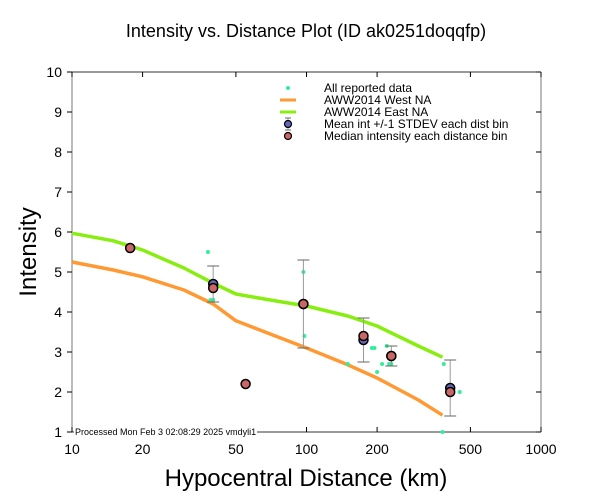 The height and width of the screenshot is (504, 612). Describe the element at coordinates (58, 432) in the screenshot. I see `y-tick-label: 1` at that location.